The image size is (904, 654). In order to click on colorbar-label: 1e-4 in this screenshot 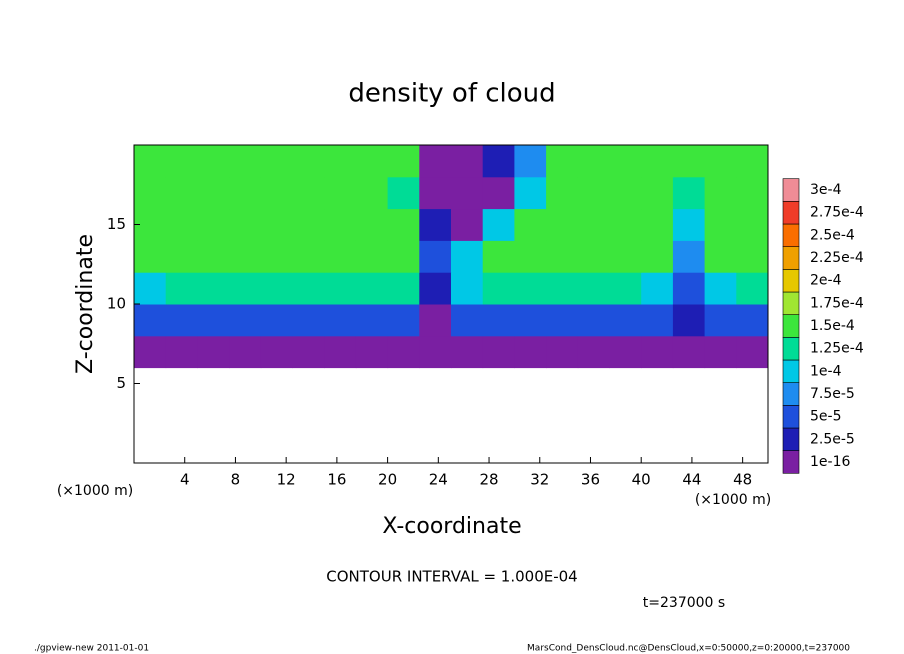, I will do `click(826, 371)`.